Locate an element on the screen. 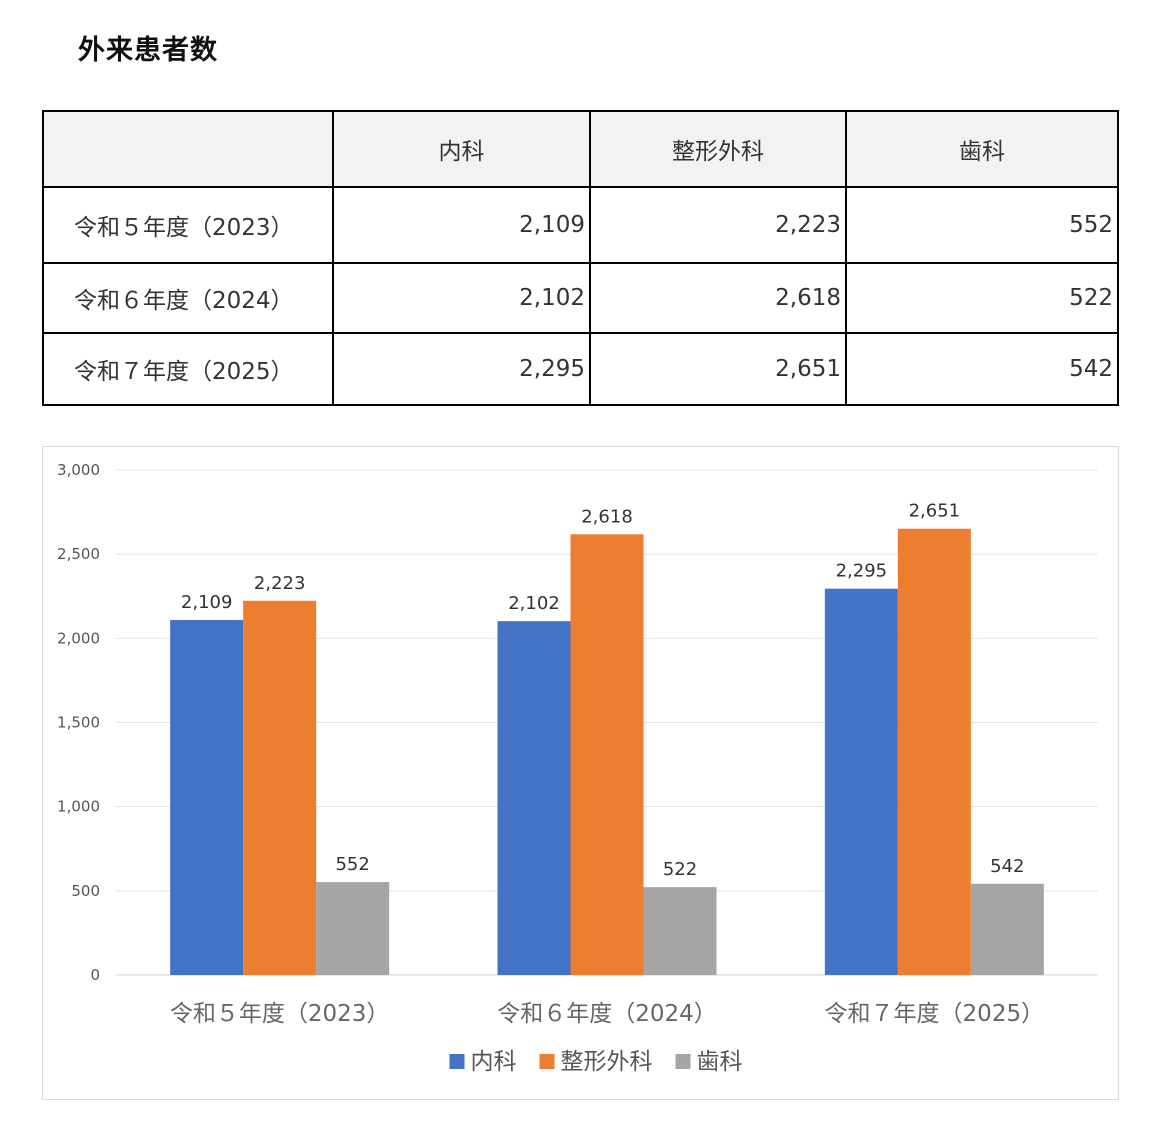 Image resolution: width=1154 pixels, height=1129 pixels. row-label: 令和５年度（2023） is located at coordinates (188, 225).